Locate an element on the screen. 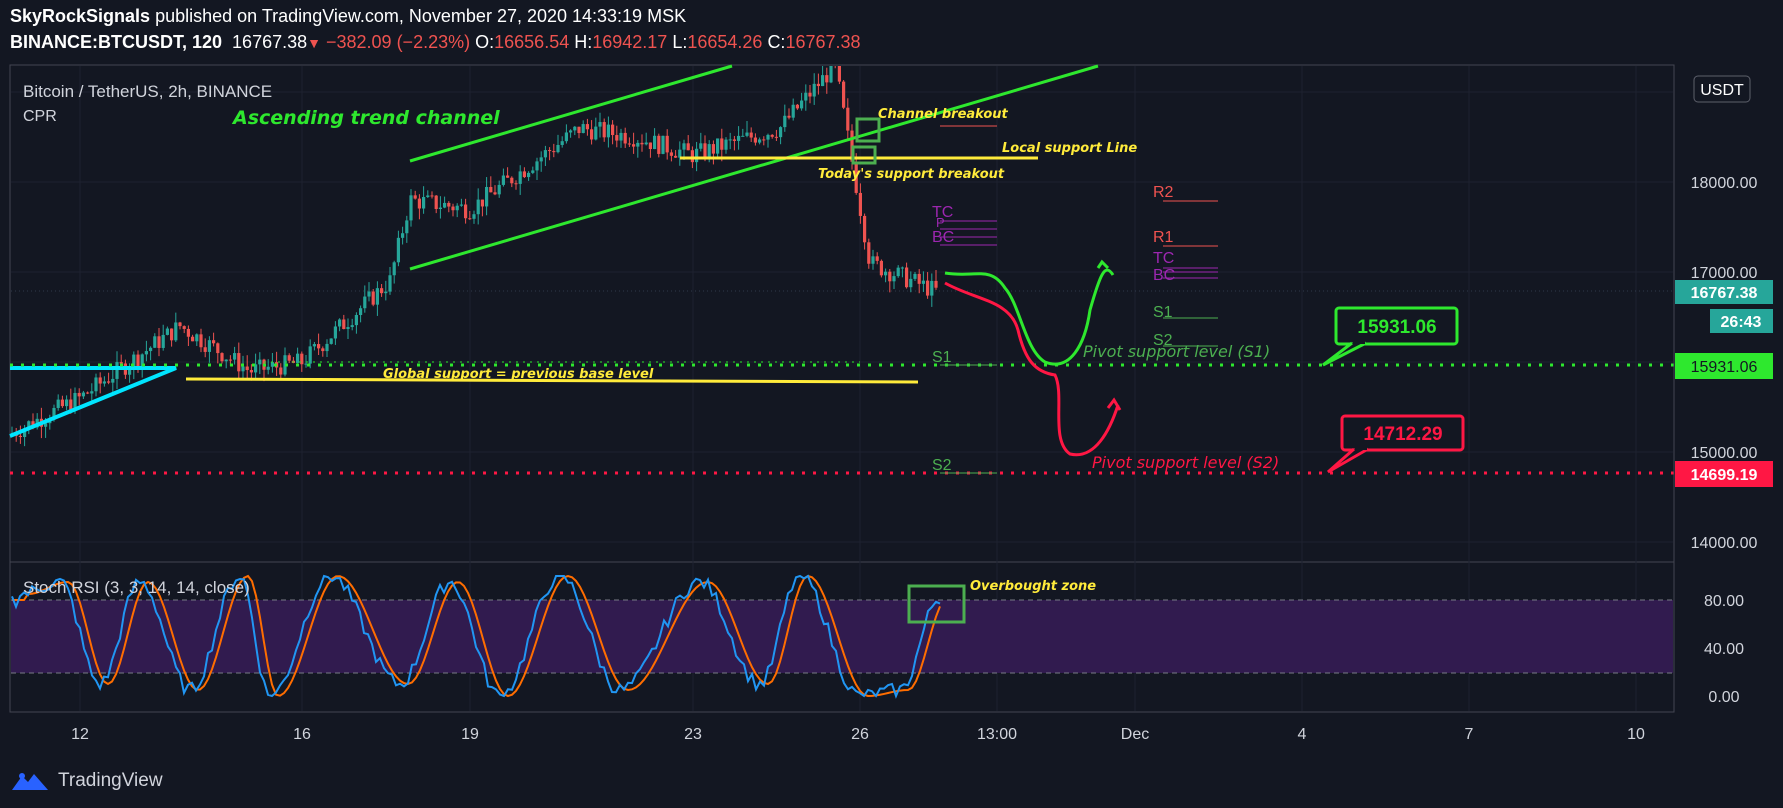 The height and width of the screenshot is (808, 1783). time-tick-label: 16 is located at coordinates (302, 734).